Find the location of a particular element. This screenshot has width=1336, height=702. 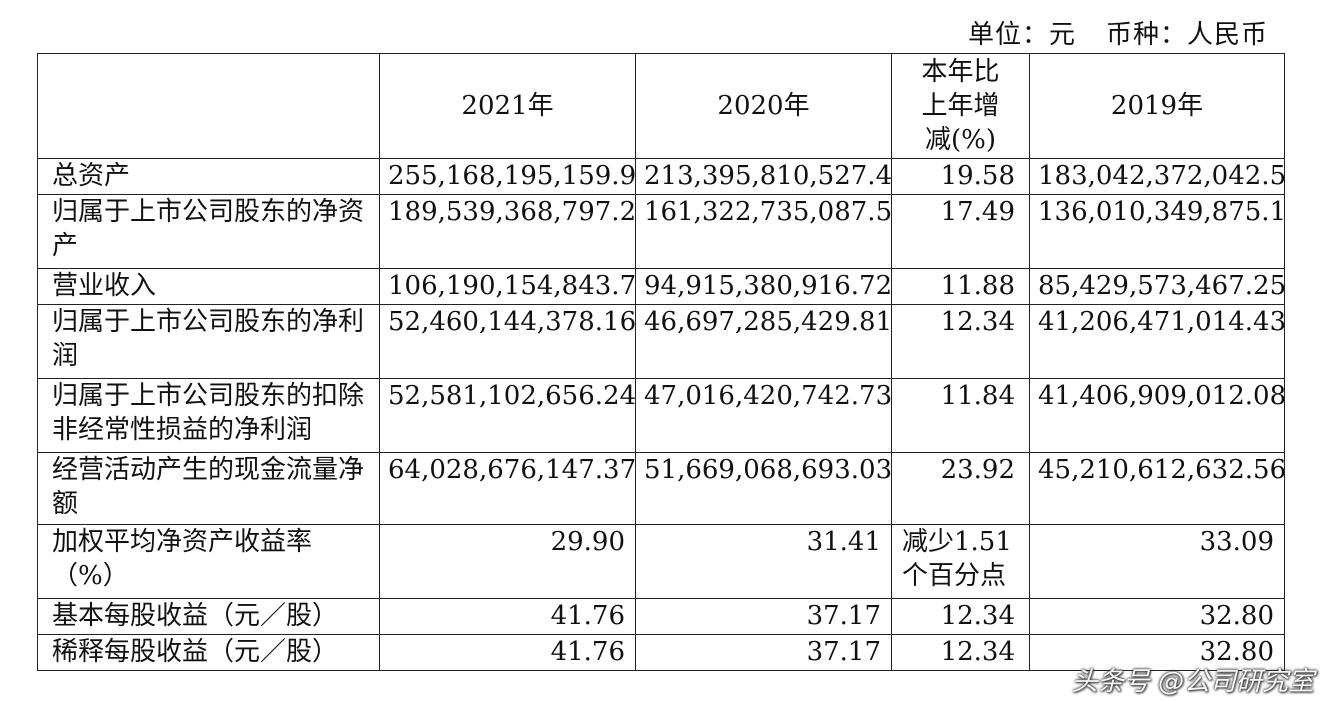

table-row: 稀释每股收益（元／股） 41.76 37.17 12.34 32.80 is located at coordinates (661, 652).